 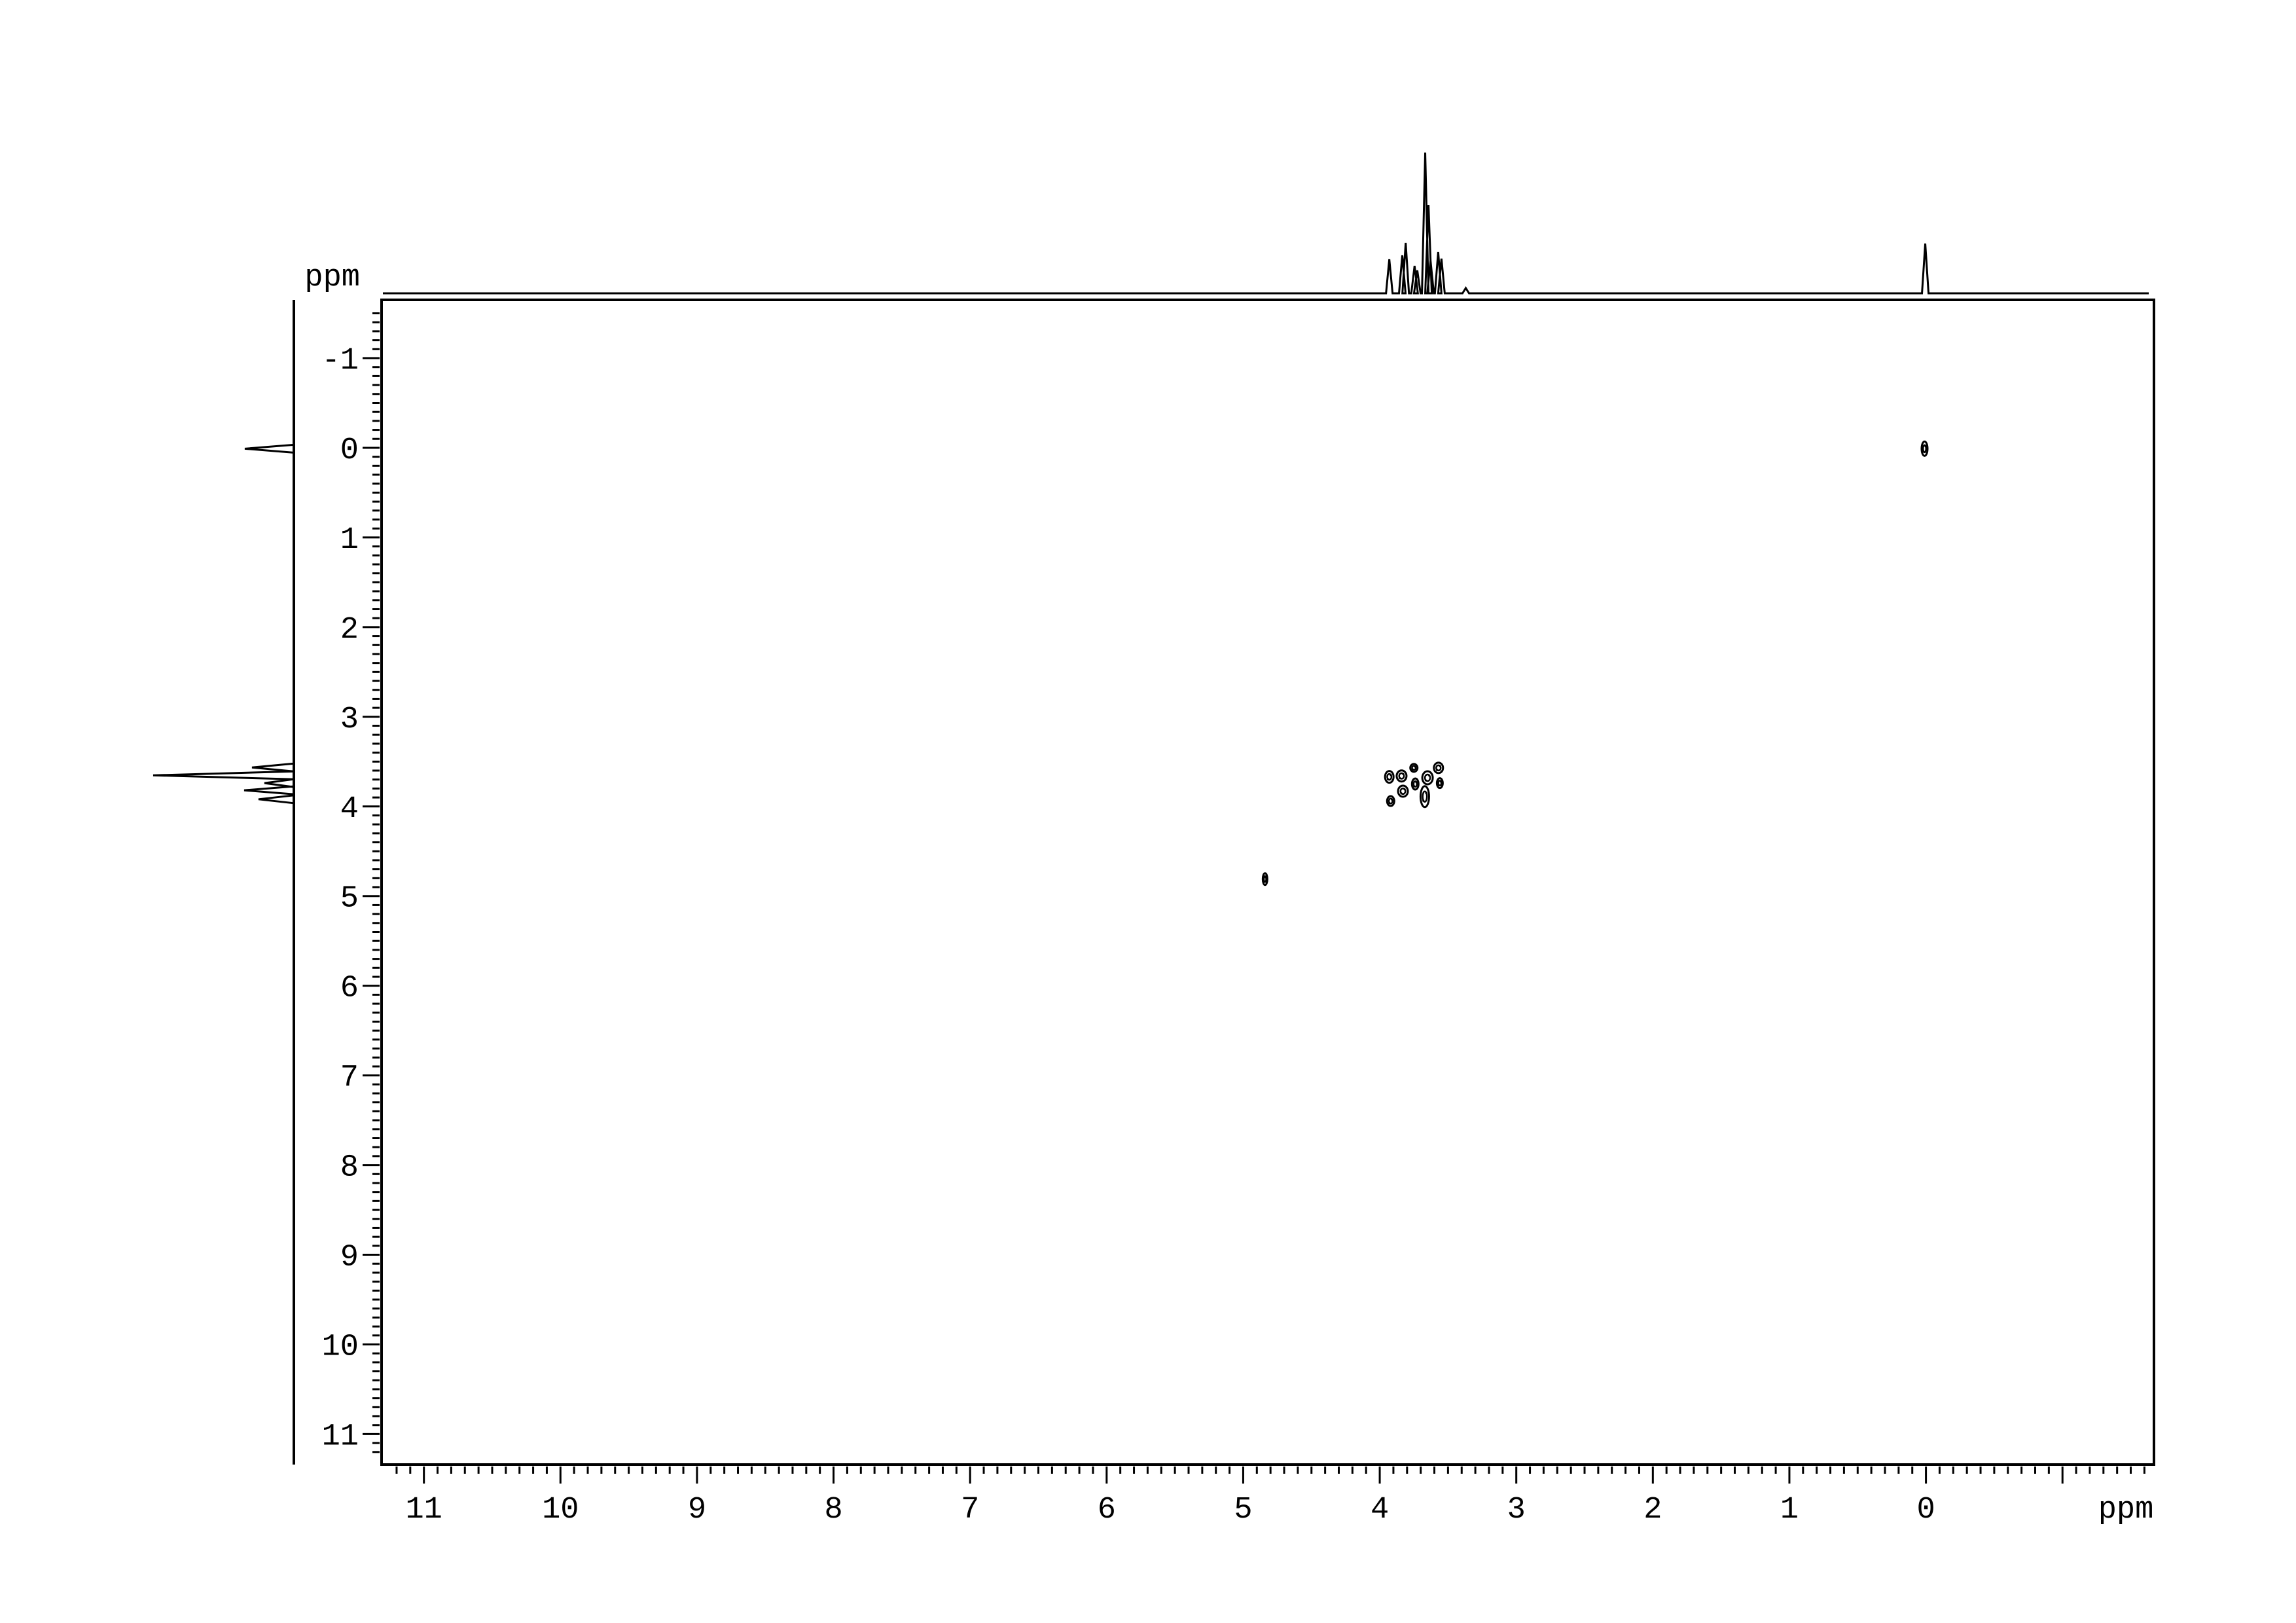 I want to click on y-tick-label: 9, so click(x=349, y=1258).